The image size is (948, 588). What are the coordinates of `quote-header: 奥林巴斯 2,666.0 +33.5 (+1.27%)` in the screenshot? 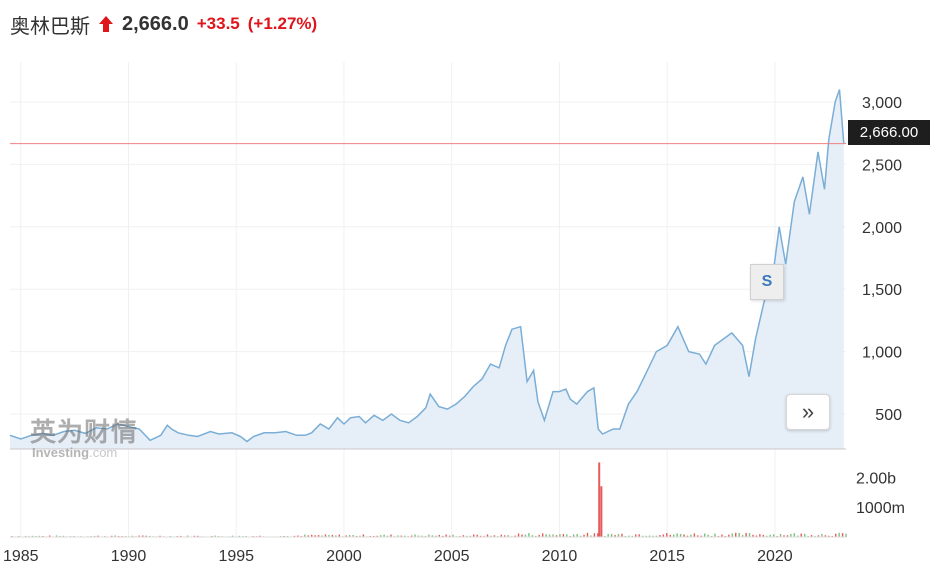 It's located at (163, 24).